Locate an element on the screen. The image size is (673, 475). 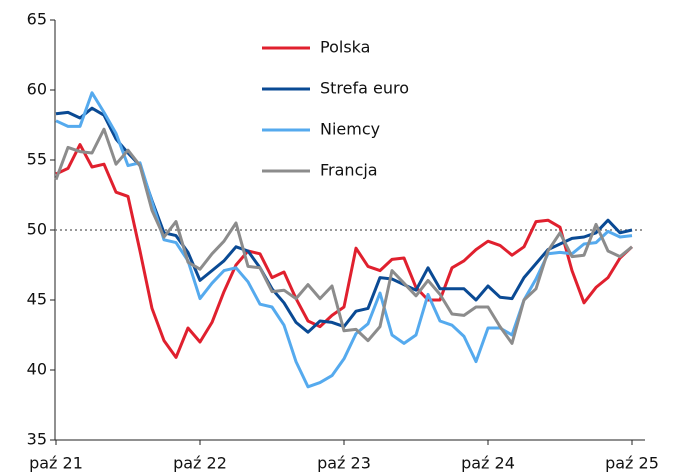
x-tick-label: paź 23 is located at coordinates (344, 463).